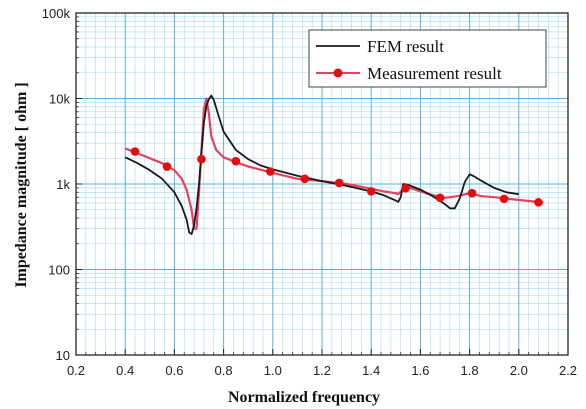 The image size is (586, 409). What do you see at coordinates (63, 355) in the screenshot?
I see `y-tick-label: 10` at bounding box center [63, 355].